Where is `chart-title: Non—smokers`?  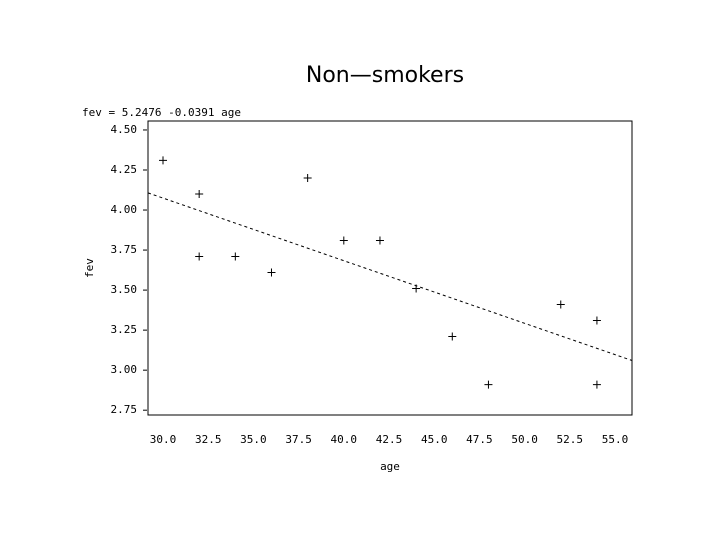 chart-title: Non—smokers is located at coordinates (385, 75).